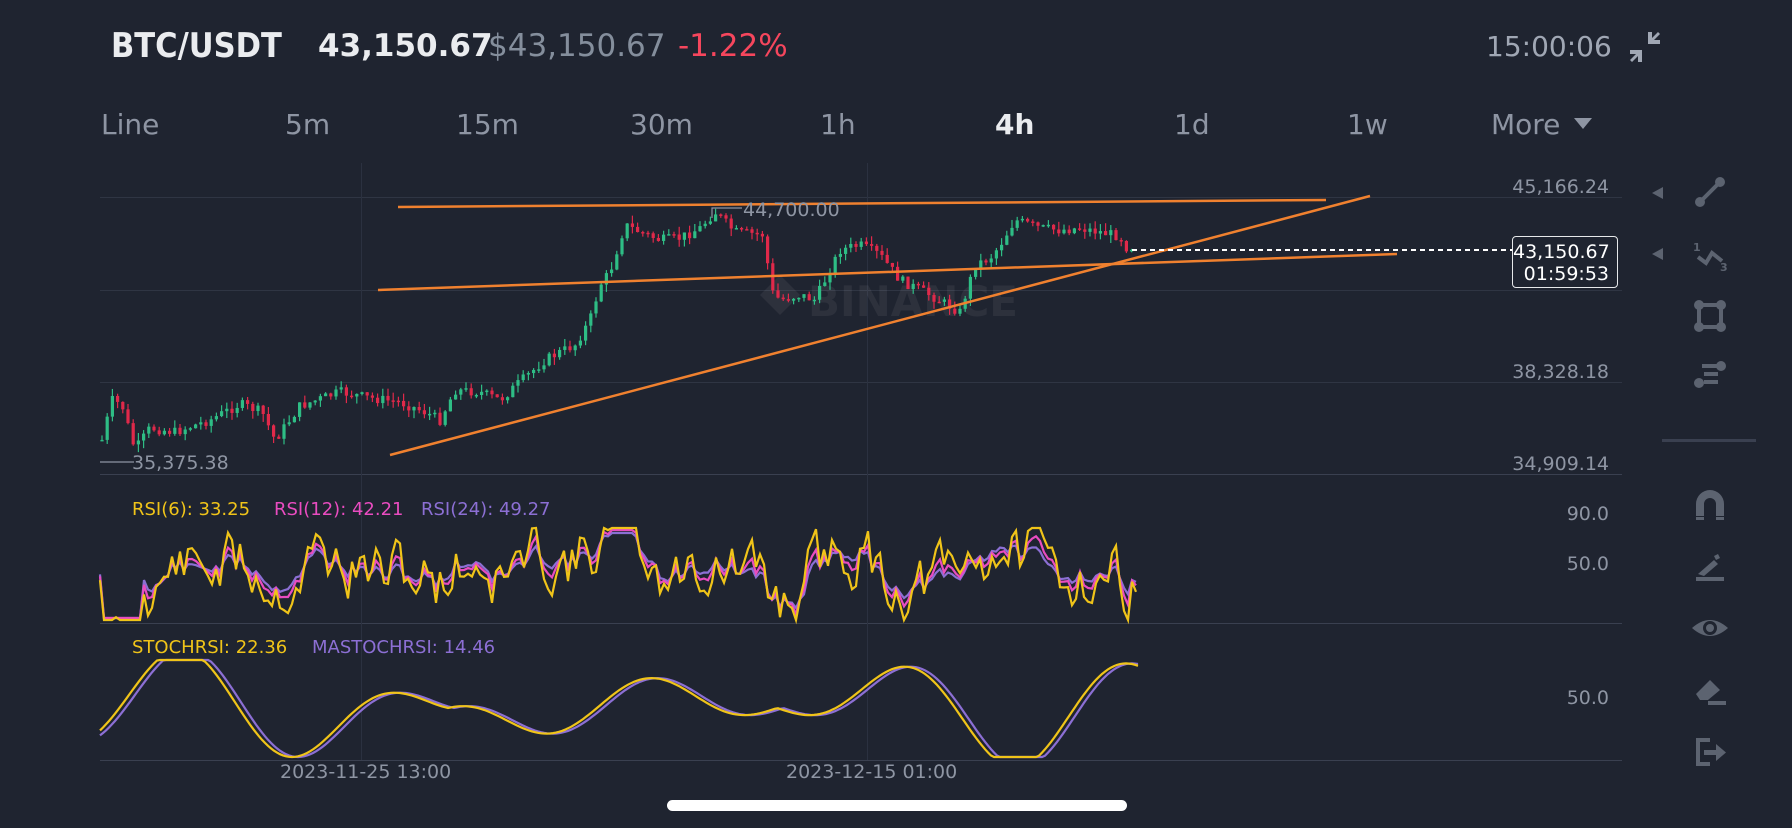  Describe the element at coordinates (339, 509) in the screenshot. I see `rsi12-label: RSI(12): 42.21` at that location.